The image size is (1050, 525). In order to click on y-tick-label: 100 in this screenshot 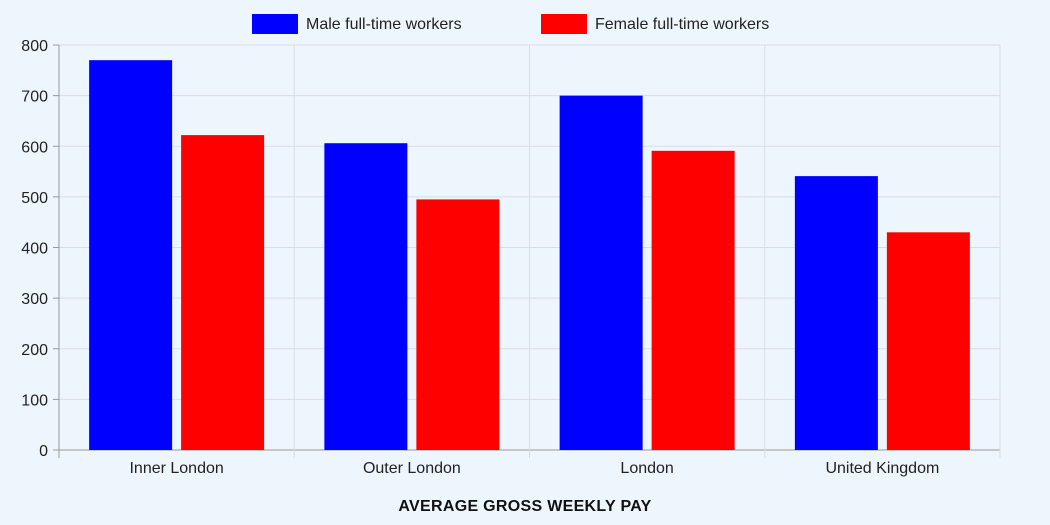, I will do `click(34, 400)`.